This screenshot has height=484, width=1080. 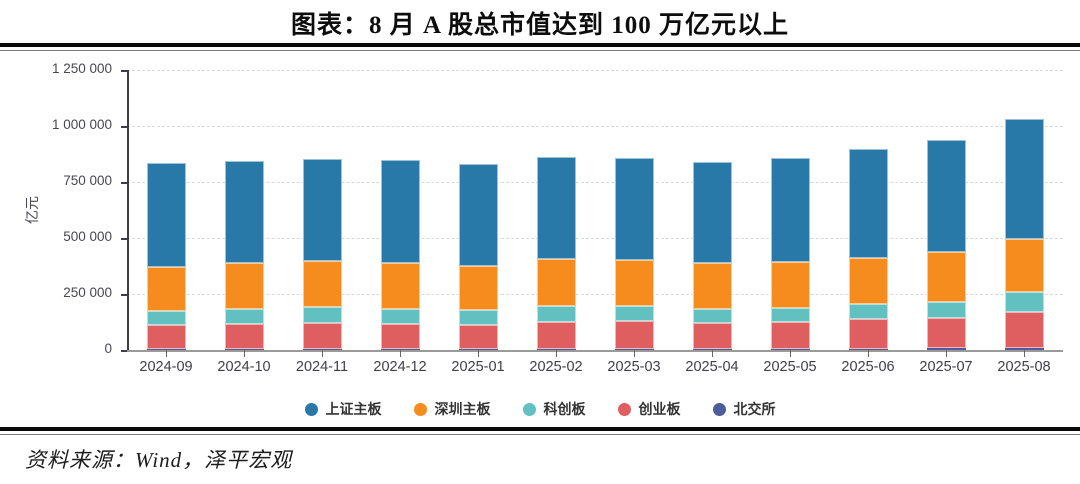 I want to click on legend-item-创业板: 创业板, so click(x=649, y=409).